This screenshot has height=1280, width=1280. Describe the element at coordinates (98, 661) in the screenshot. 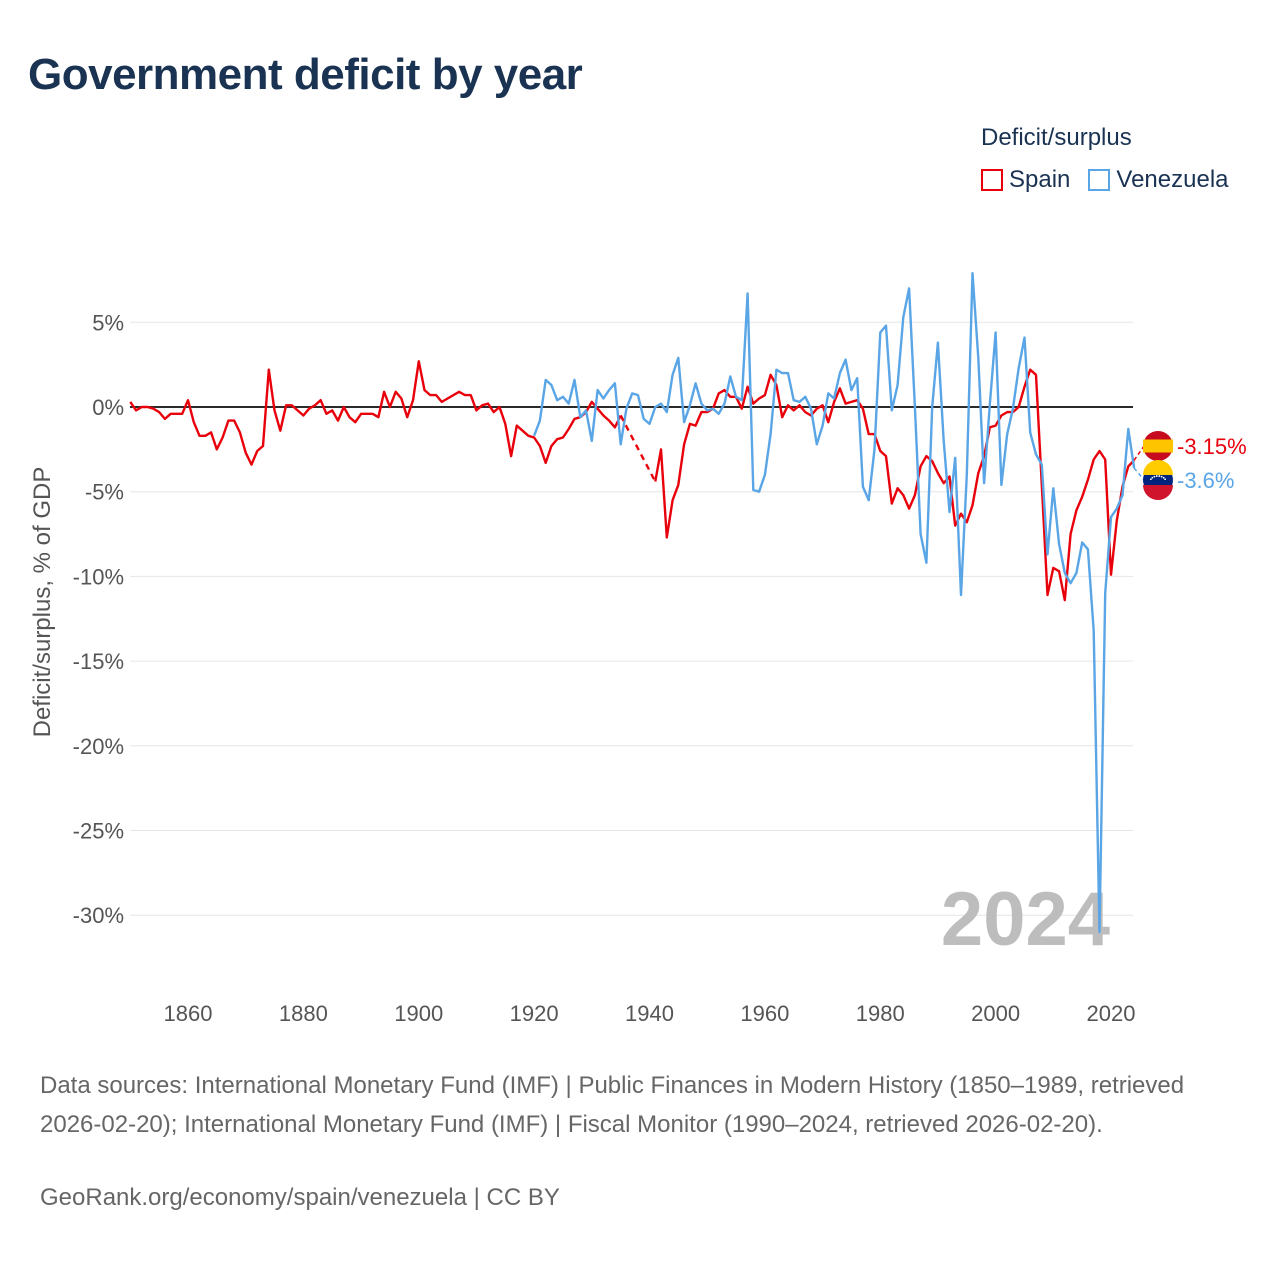

I see `y-tick-label: -15%` at that location.